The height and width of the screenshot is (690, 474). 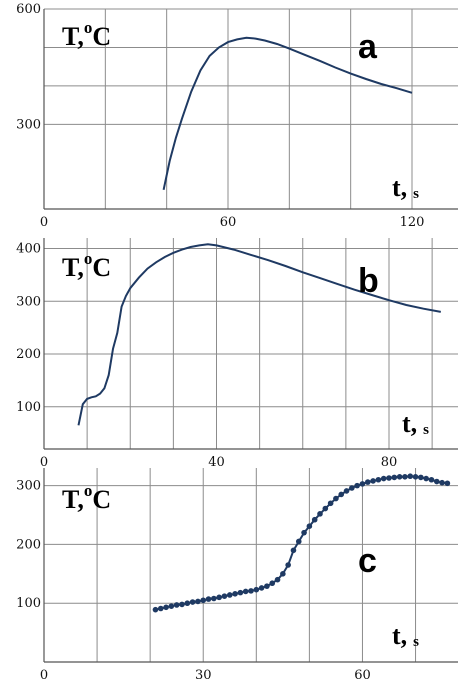 I want to click on y-tick-label-c-2: 300, so click(x=28, y=486).